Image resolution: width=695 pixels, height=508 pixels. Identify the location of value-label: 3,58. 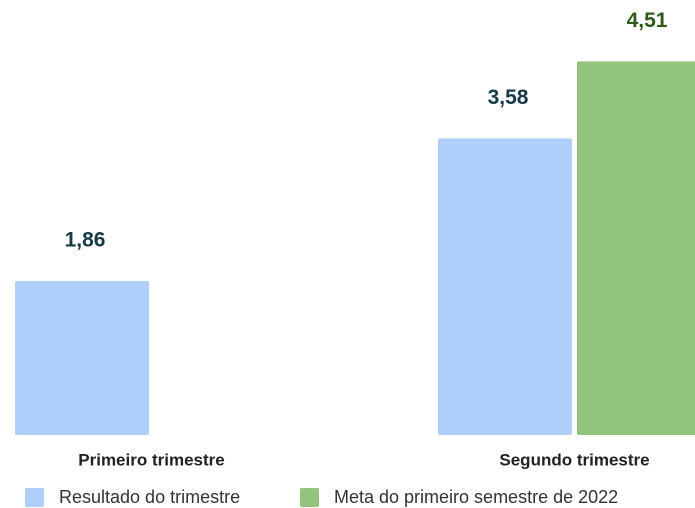
(508, 97).